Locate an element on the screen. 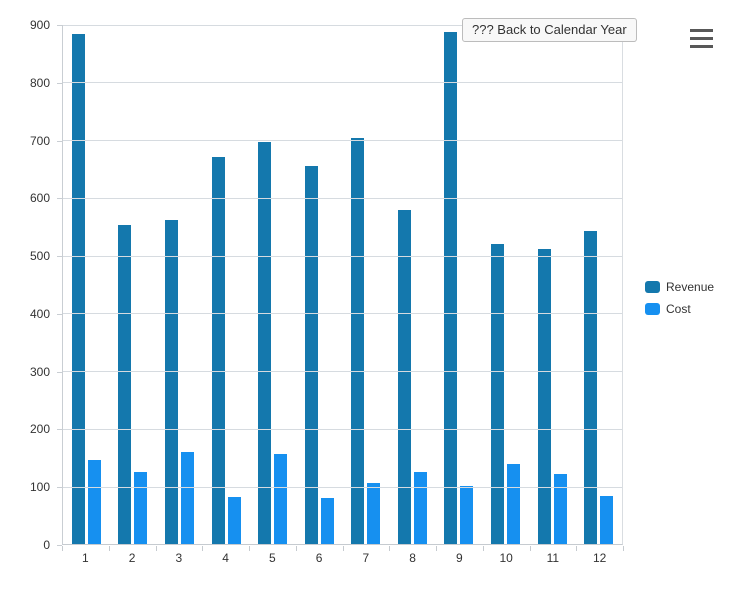  y-axis-label-600: 600 is located at coordinates (39, 198).